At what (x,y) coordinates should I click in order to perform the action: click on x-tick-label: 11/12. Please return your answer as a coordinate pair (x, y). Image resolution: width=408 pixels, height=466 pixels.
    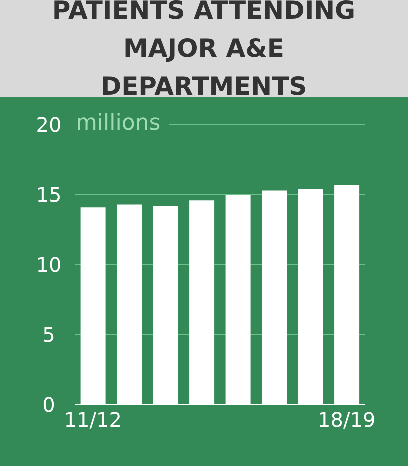
    Looking at the image, I should click on (93, 420).